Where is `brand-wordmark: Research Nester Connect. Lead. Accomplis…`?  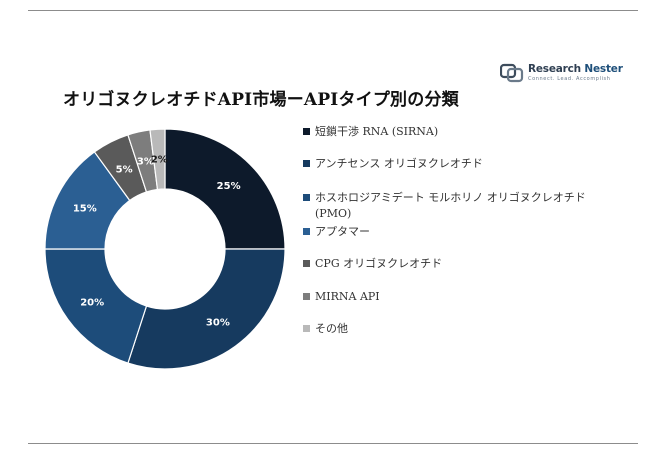 brand-wordmark: Research Nester Connect. Lead. Accomplis… is located at coordinates (575, 72).